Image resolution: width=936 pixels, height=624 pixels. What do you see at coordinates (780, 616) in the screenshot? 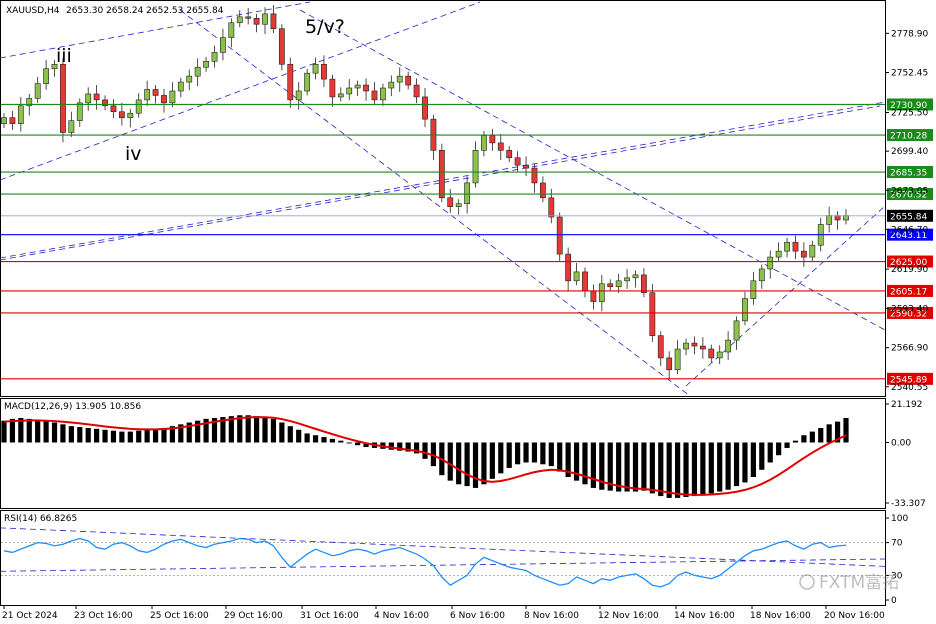
I see `time-tick-label-10: 18 Nov 16:00` at bounding box center [780, 616].